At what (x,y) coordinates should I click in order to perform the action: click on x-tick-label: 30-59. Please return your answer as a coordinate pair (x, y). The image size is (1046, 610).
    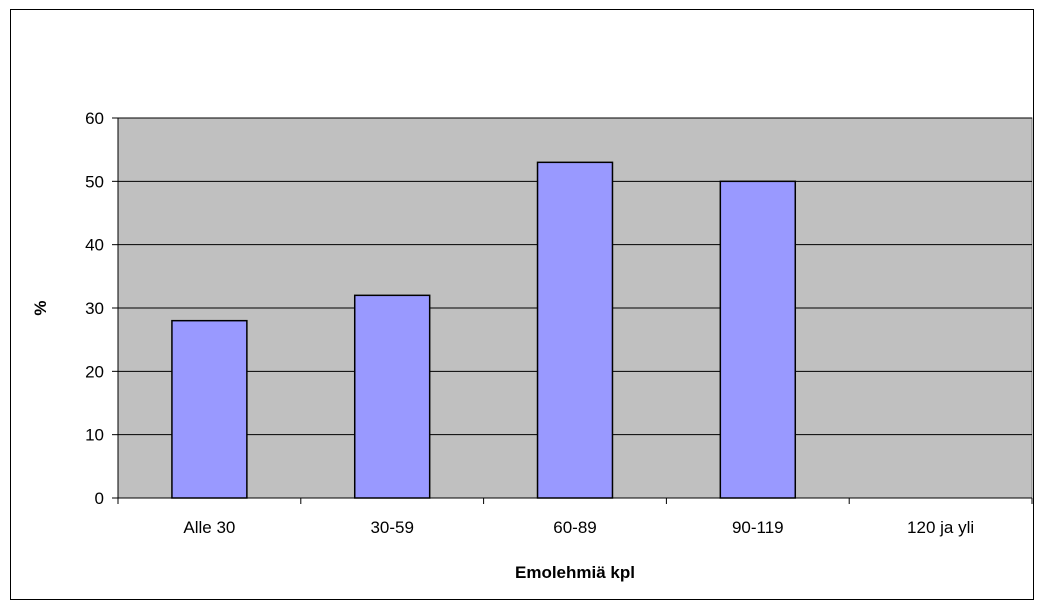
    Looking at the image, I should click on (391, 527).